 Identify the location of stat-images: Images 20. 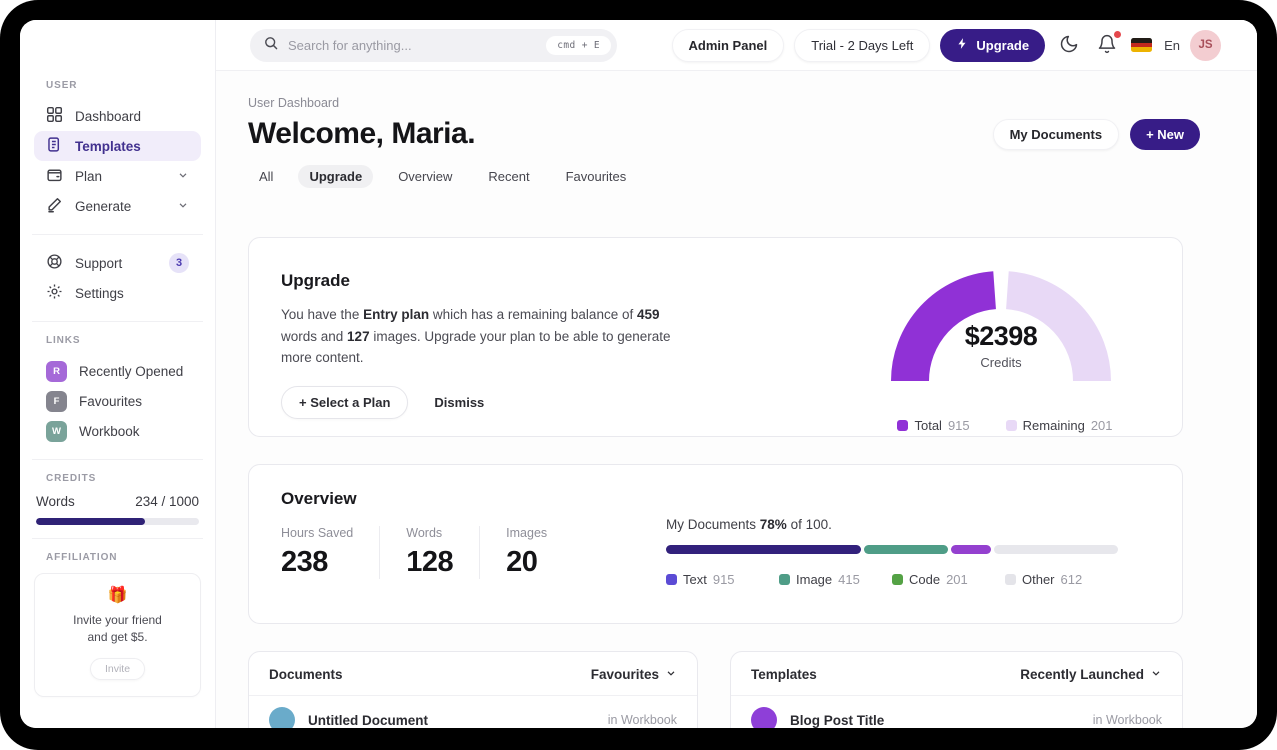
(526, 552).